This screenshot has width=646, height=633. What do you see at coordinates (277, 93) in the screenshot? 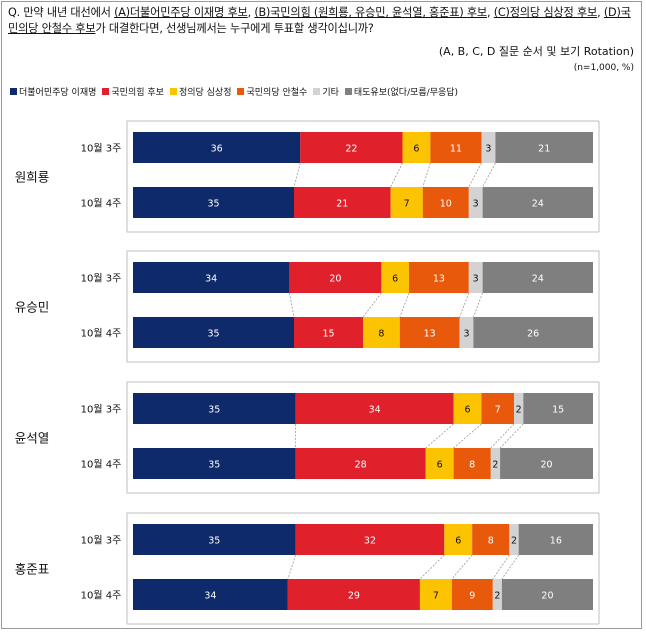
I see `legend-label: 국민의당 안철수` at bounding box center [277, 93].